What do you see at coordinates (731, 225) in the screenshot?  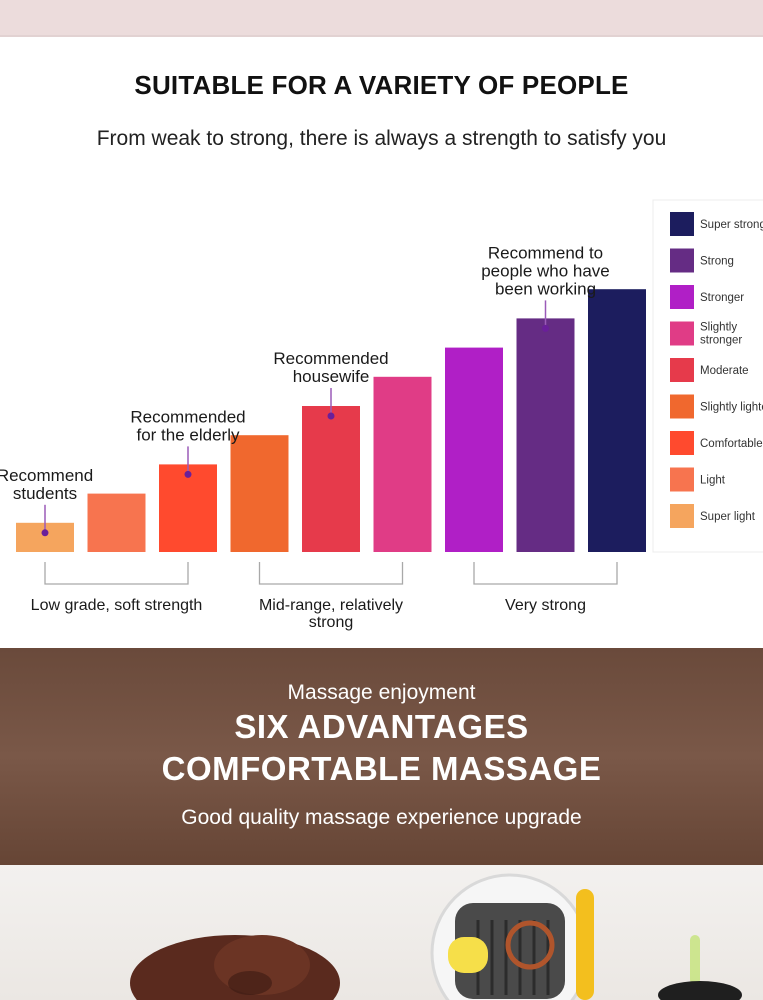 I see `legend-label: Super strong` at bounding box center [731, 225].